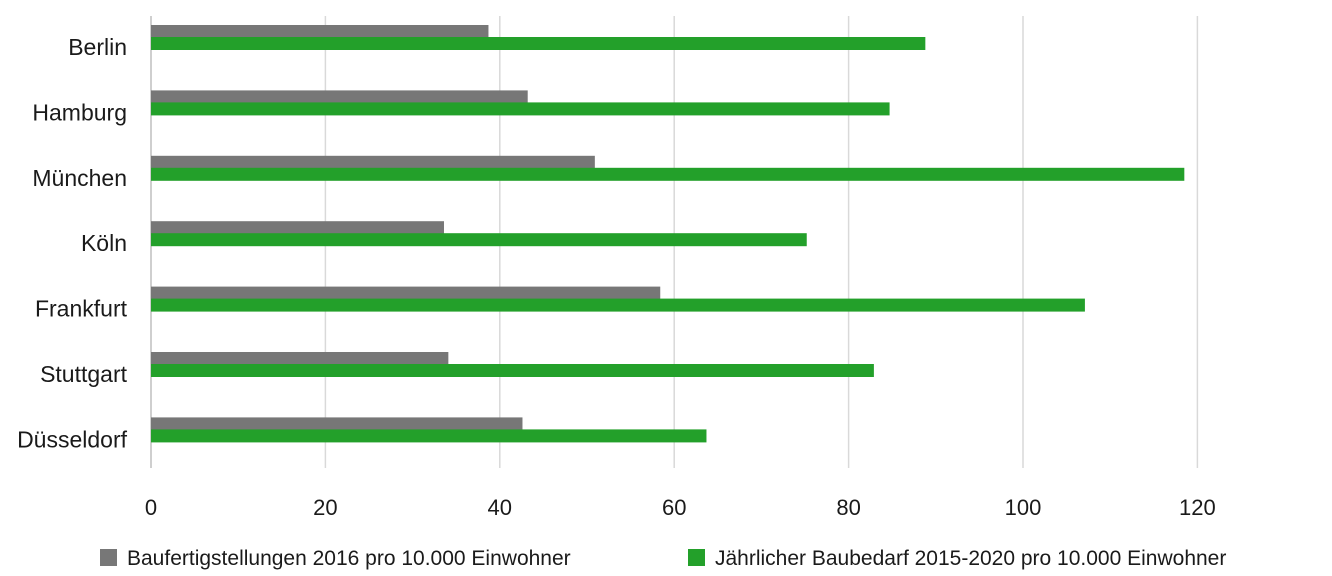  Describe the element at coordinates (72, 439) in the screenshot. I see `category-label: Düsseldorf` at that location.